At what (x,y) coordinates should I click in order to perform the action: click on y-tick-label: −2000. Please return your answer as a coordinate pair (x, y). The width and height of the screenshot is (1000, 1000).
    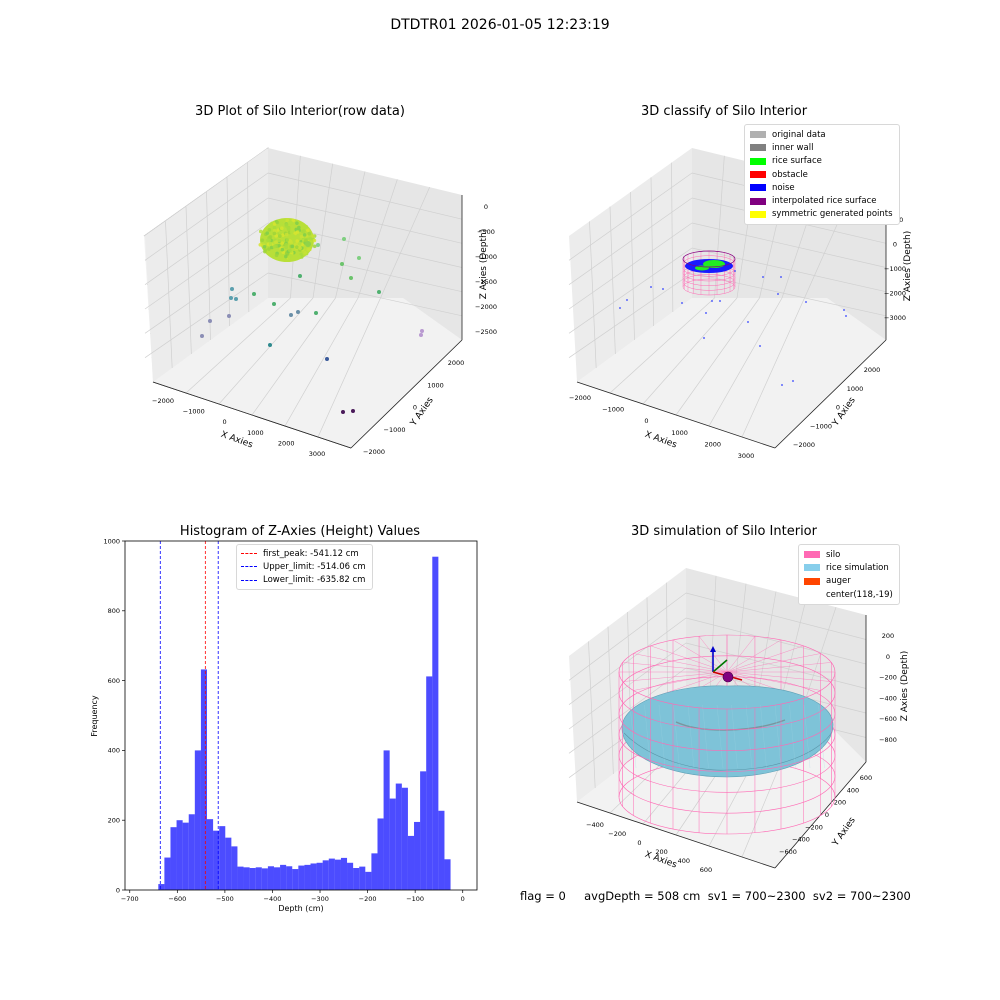
    Looking at the image, I should click on (804, 445).